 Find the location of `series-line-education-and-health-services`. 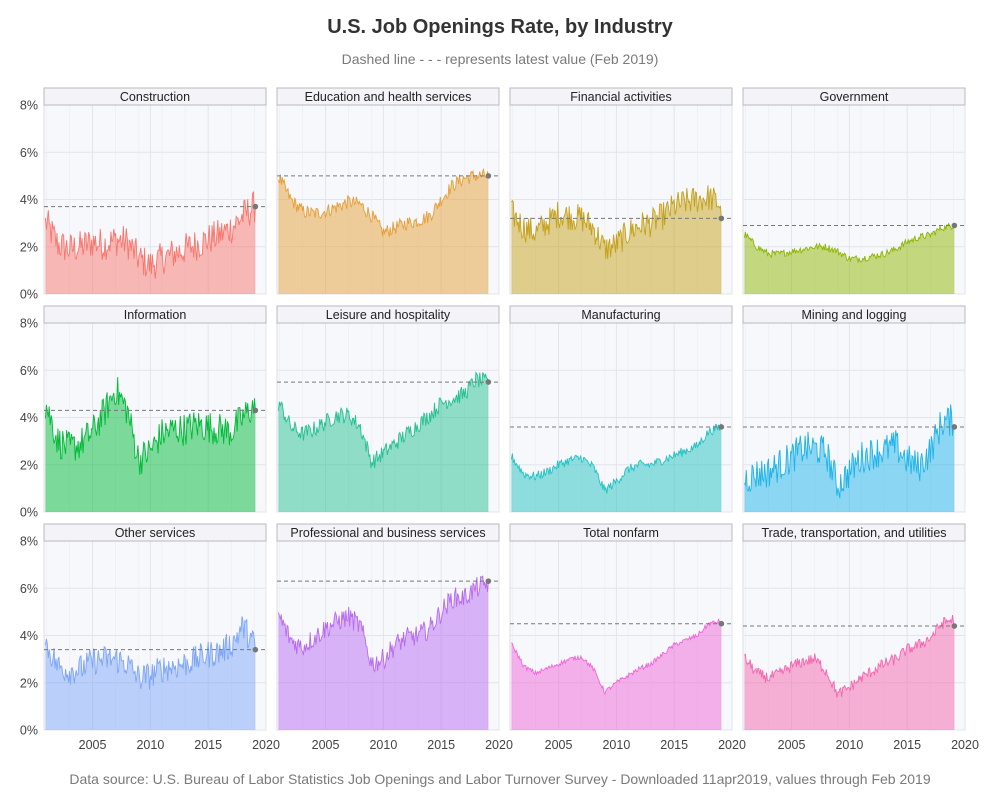

series-line-education-and-health-services is located at coordinates (383, 202).